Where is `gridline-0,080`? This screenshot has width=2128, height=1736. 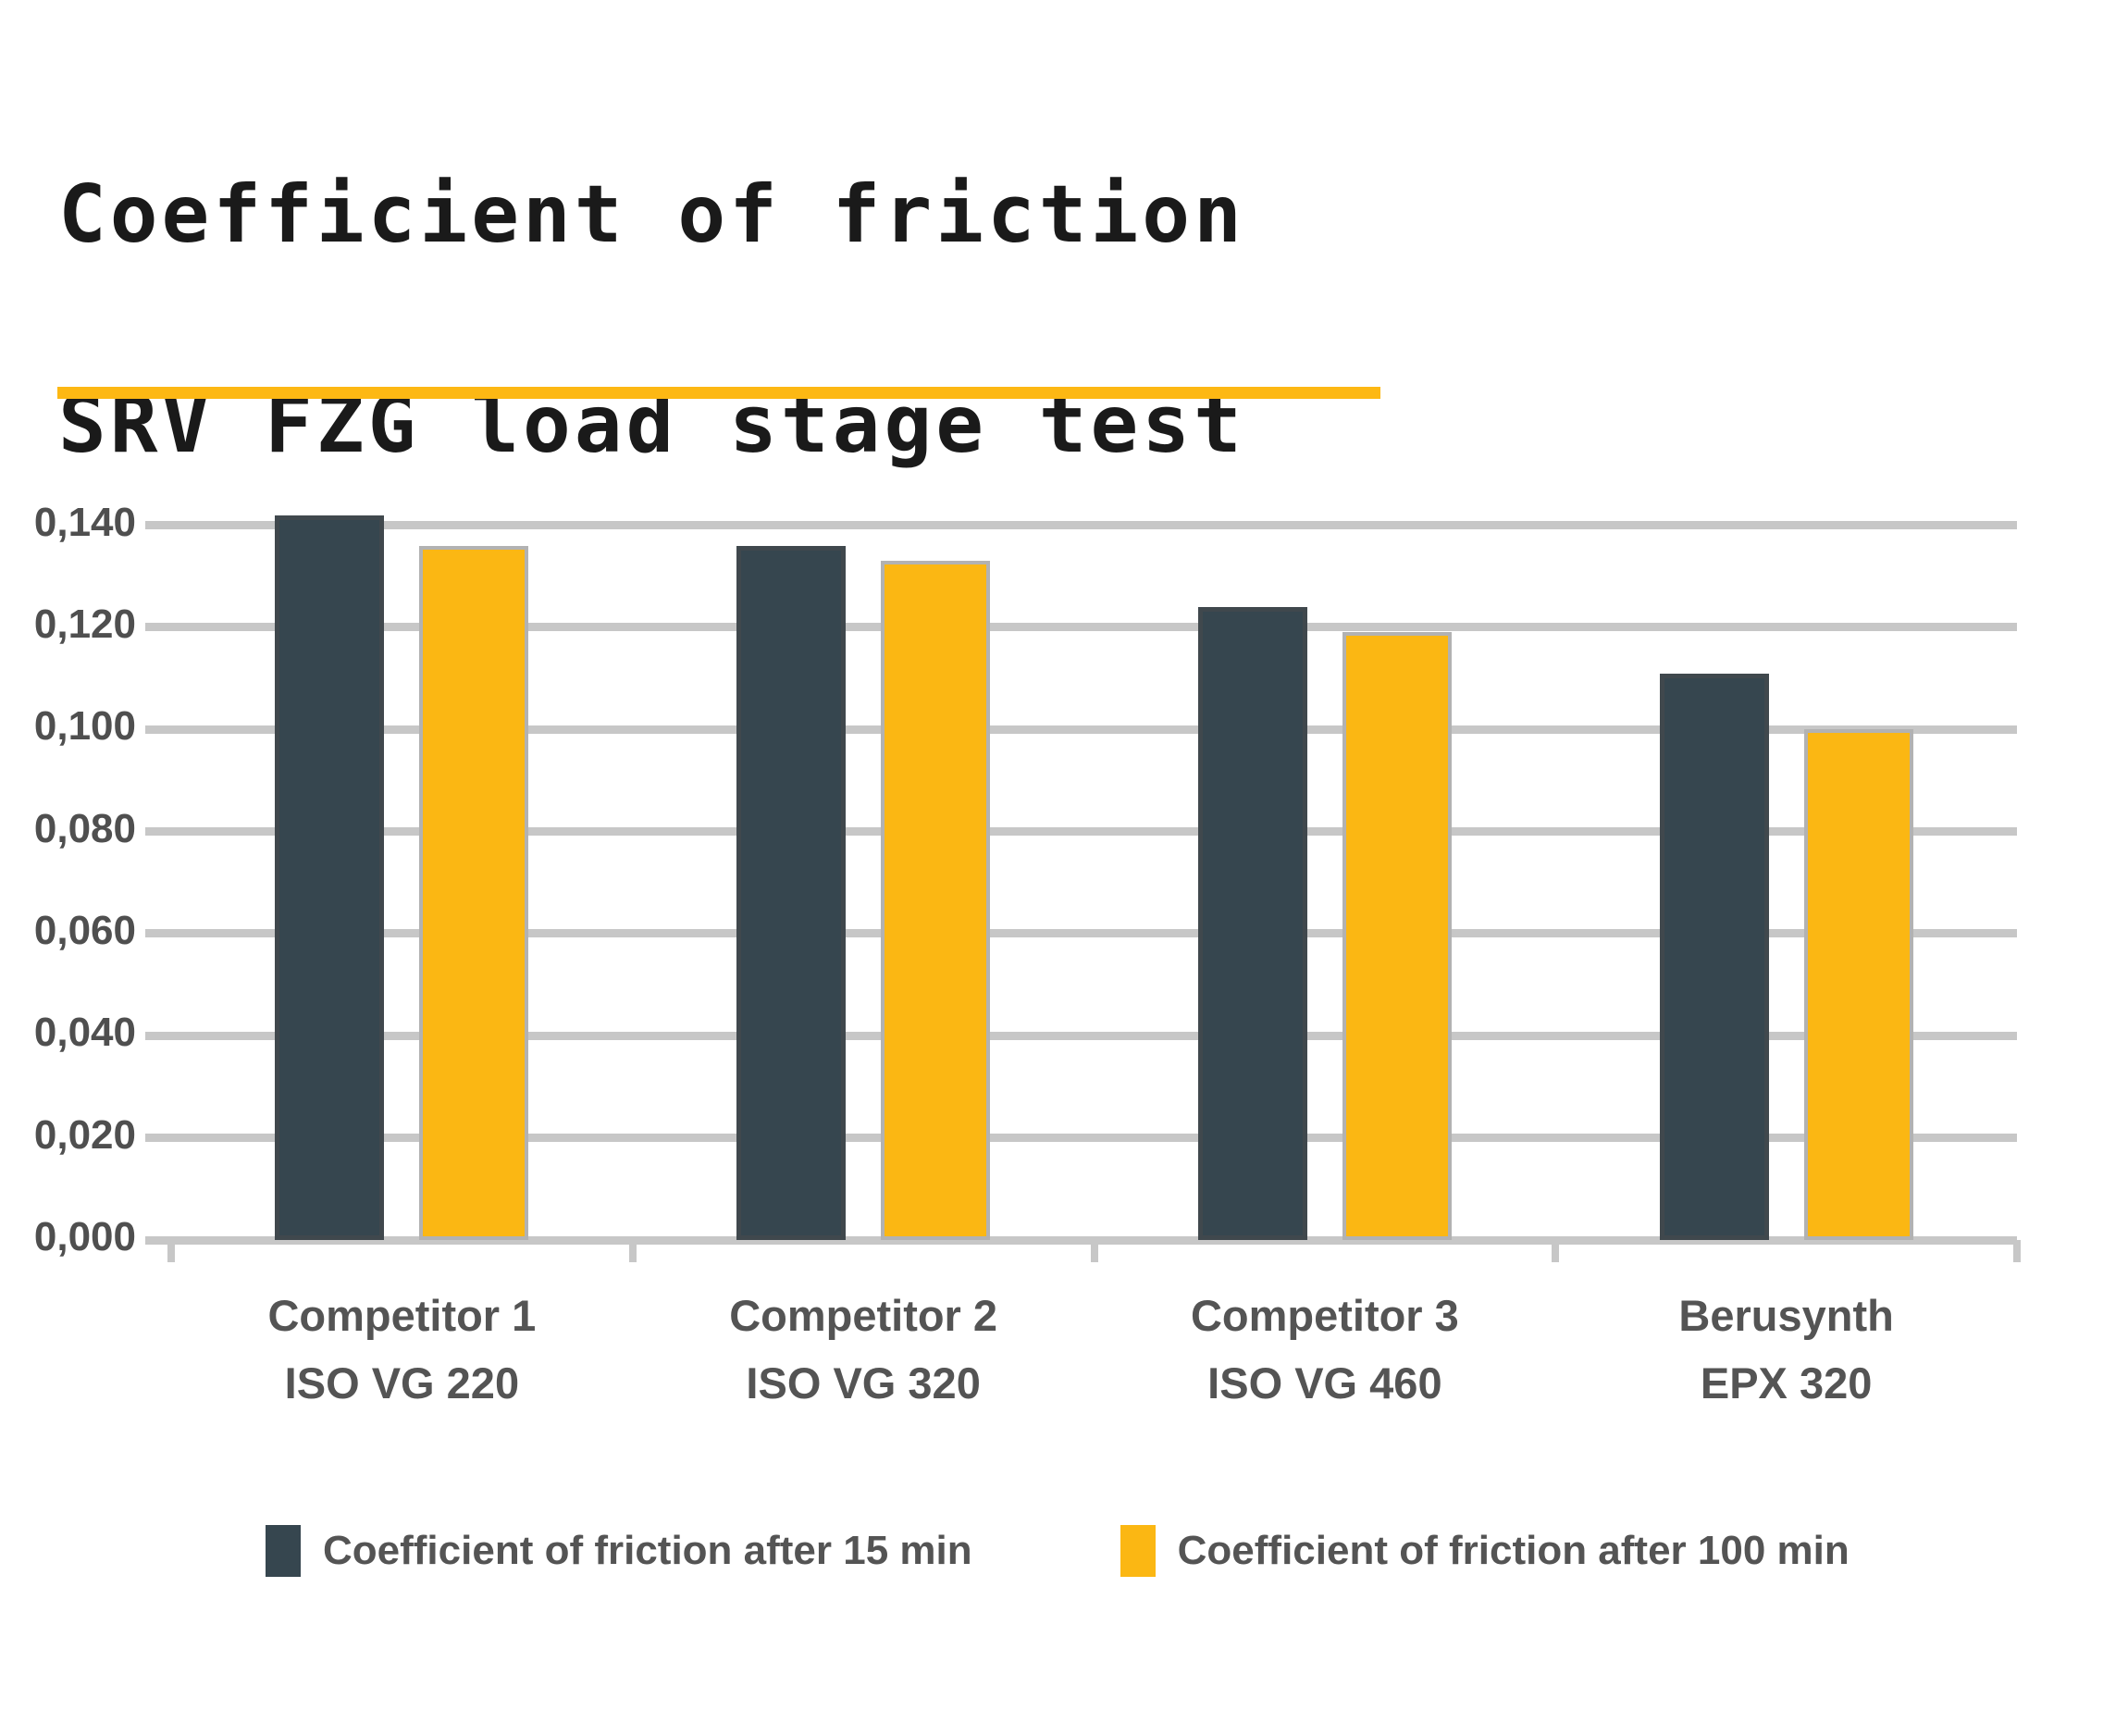 gridline-0,080 is located at coordinates (1081, 832).